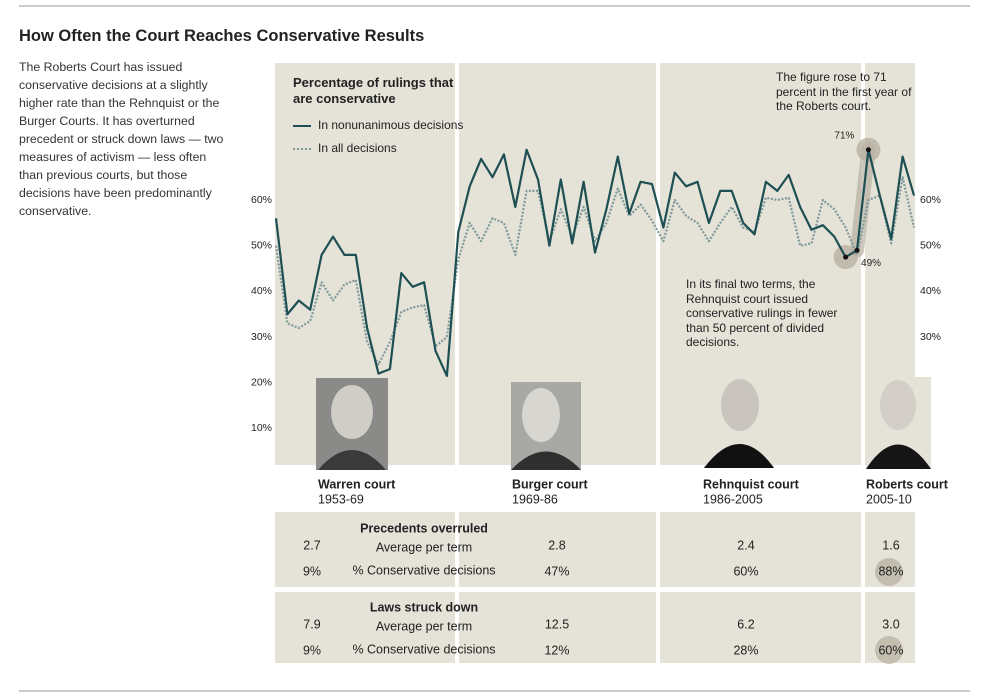  Describe the element at coordinates (745, 624) in the screenshot. I see `cell: 6.2` at that location.